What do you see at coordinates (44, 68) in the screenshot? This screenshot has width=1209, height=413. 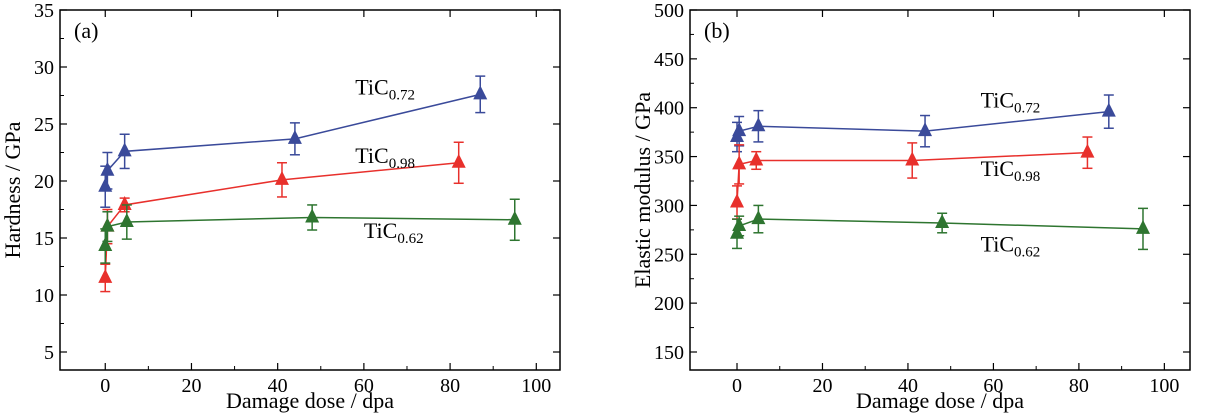 I see `y-tick-label: 30` at bounding box center [44, 68].